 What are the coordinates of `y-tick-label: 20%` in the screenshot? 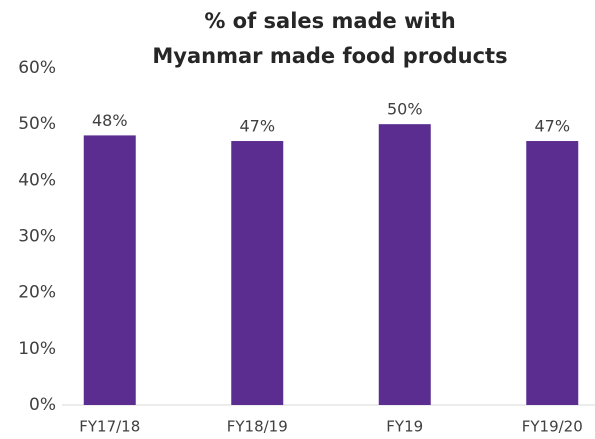 It's located at (37, 293).